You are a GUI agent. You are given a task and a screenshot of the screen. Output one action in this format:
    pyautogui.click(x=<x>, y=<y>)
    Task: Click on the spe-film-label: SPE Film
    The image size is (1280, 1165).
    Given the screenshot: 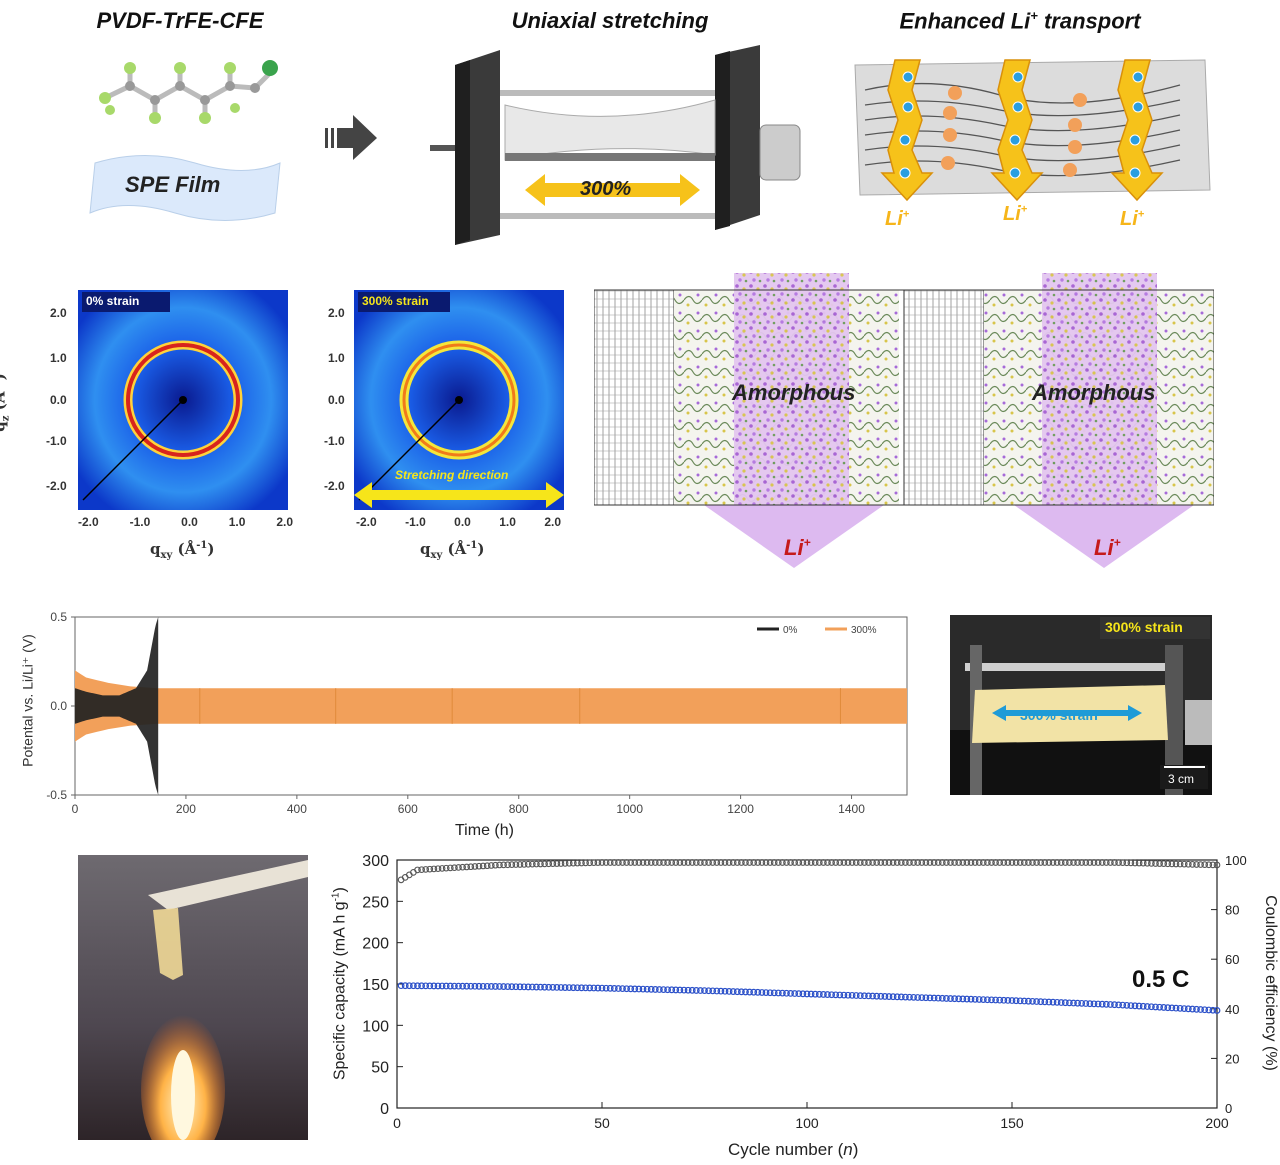 What is the action you would take?
    pyautogui.click(x=173, y=184)
    